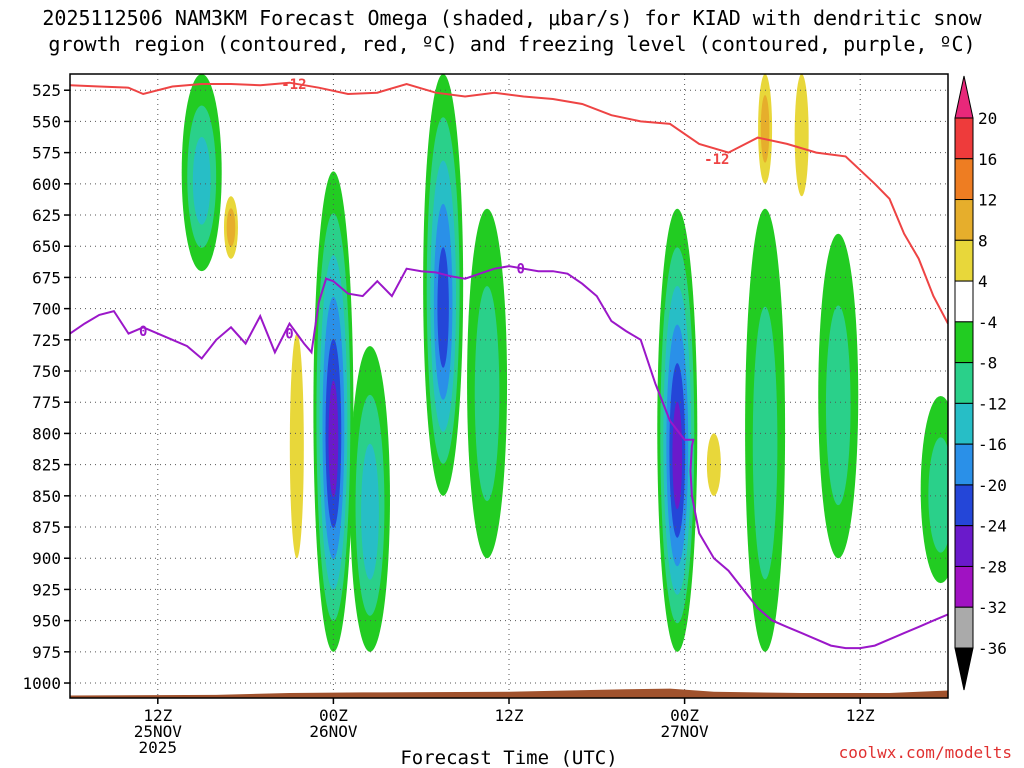  I want to click on x-axis-title: Forecast Time (UTC), so click(508, 757).